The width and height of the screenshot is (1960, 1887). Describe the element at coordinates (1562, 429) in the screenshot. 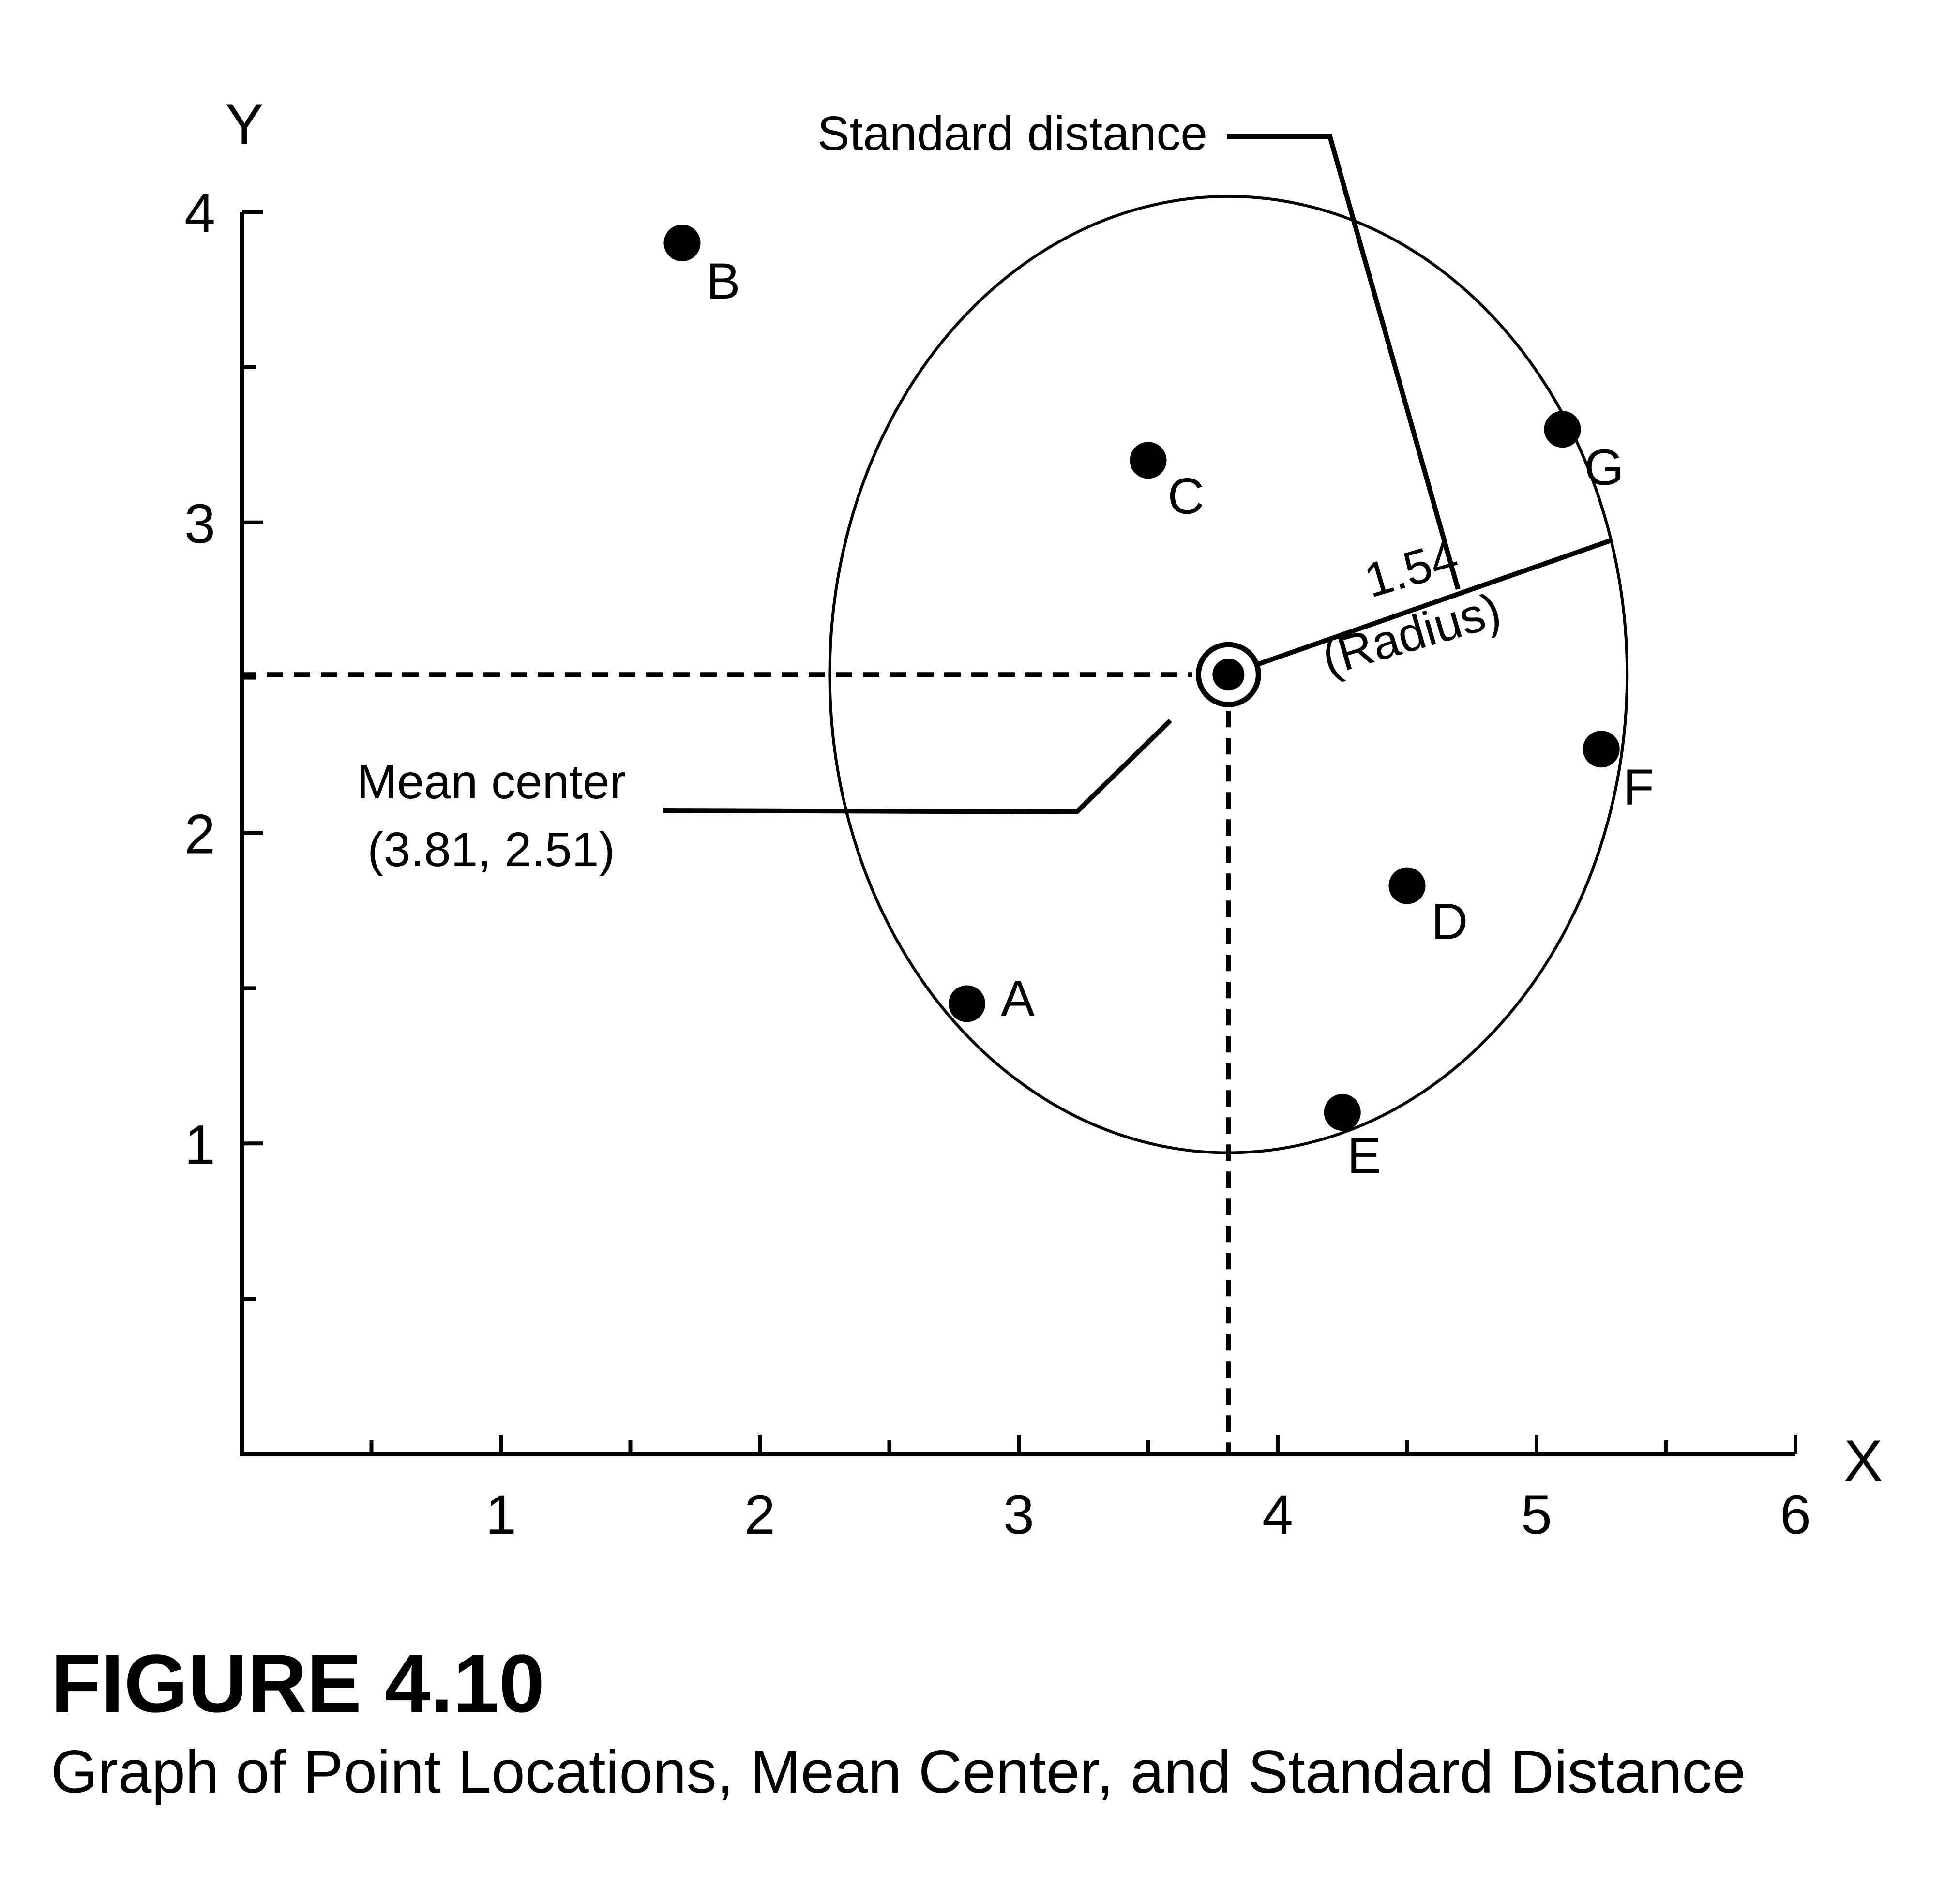

I see `data-point-g` at that location.